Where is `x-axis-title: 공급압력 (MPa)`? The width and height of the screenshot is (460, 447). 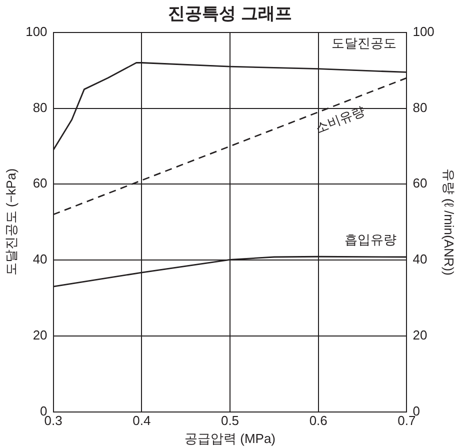 x-axis-title: 공급압력 (MPa) is located at coordinates (230, 438).